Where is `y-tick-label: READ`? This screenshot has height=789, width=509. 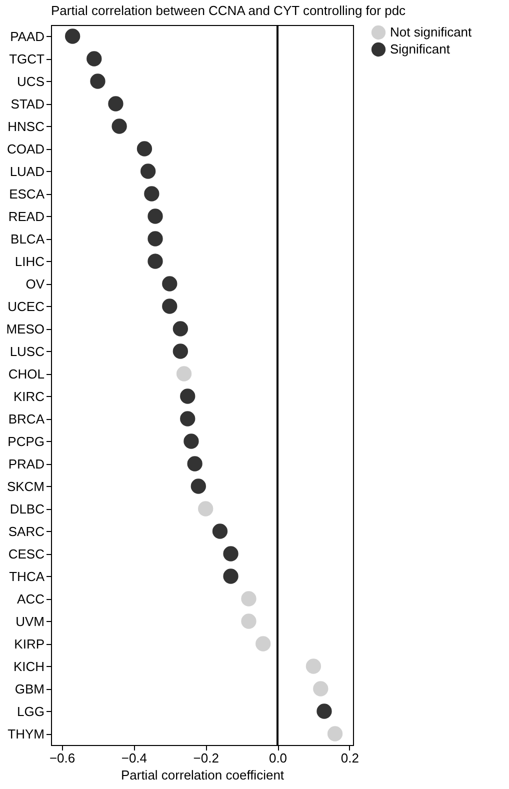
y-tick-label: READ is located at coordinates (26, 216).